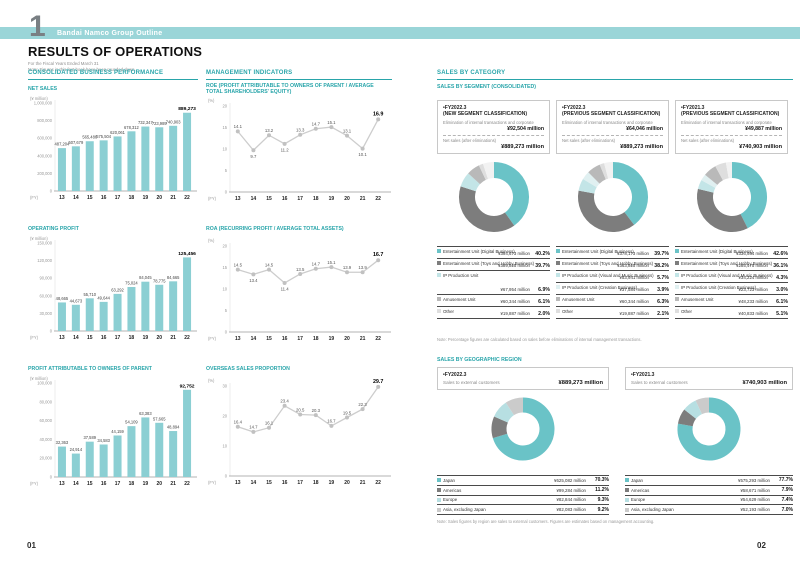 This screenshot has height=569, width=800. I want to click on segment_fy2022_prev-donut-chart, so click(612, 197).